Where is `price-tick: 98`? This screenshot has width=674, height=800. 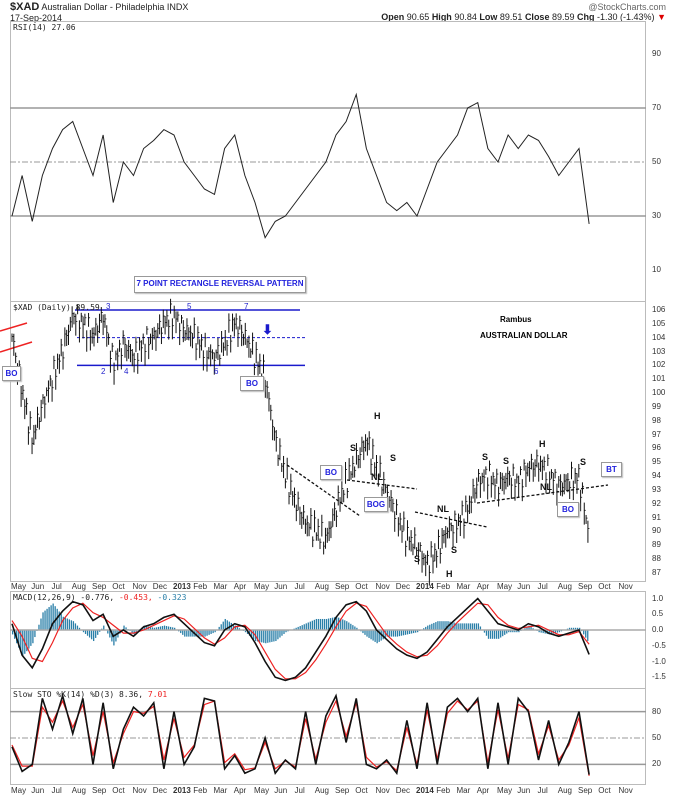 price-tick: 98 is located at coordinates (656, 420).